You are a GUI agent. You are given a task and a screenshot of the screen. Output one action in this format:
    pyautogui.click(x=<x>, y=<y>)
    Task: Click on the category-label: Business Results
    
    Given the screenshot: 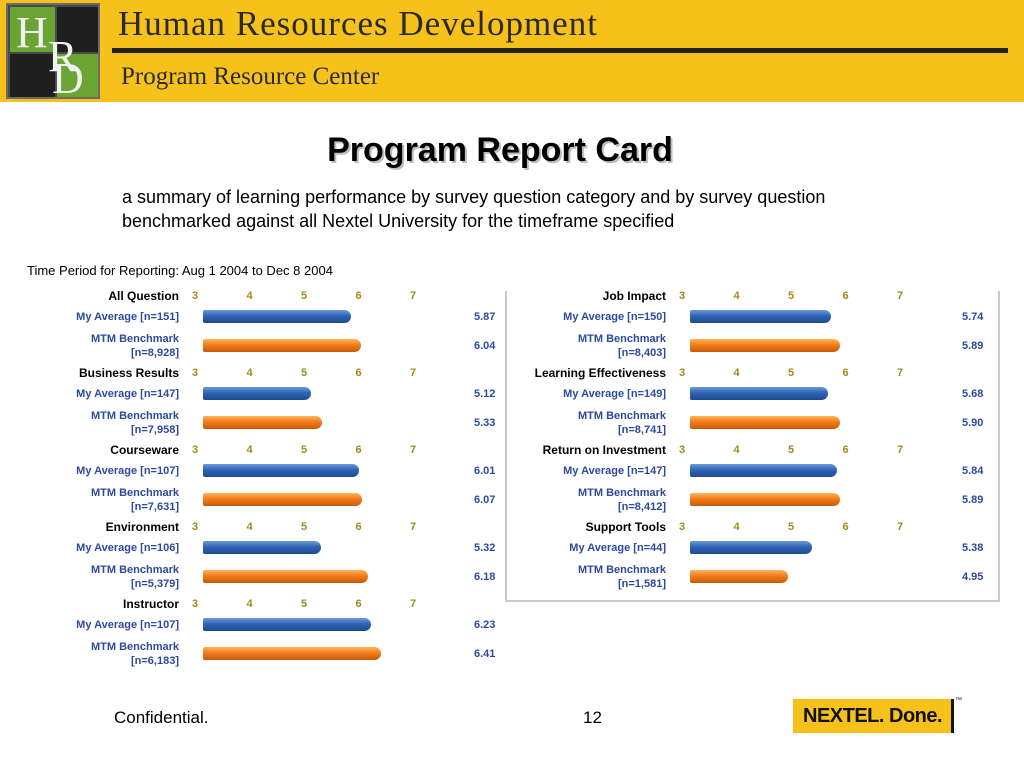 What is the action you would take?
    pyautogui.click(x=128, y=373)
    